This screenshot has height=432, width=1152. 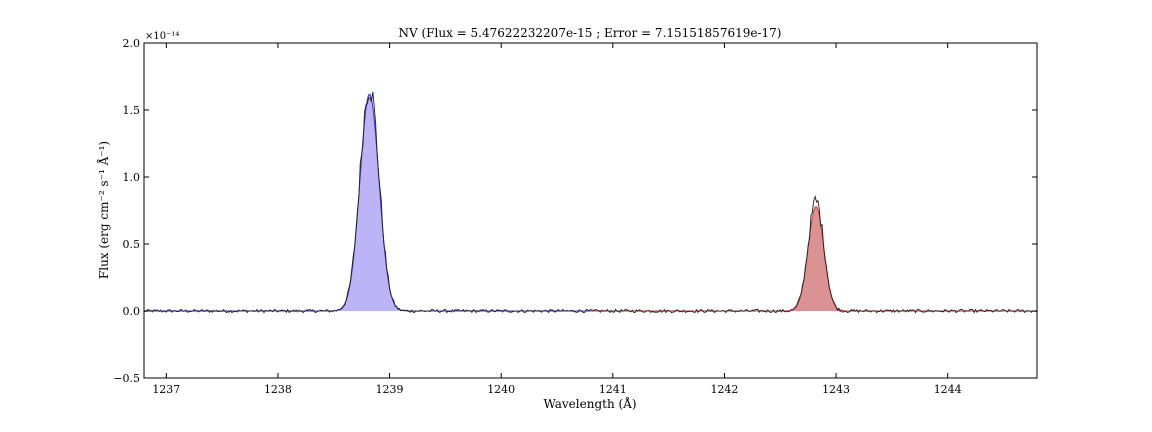 What do you see at coordinates (132, 311) in the screenshot?
I see `y-tick-label: 0.0` at bounding box center [132, 311].